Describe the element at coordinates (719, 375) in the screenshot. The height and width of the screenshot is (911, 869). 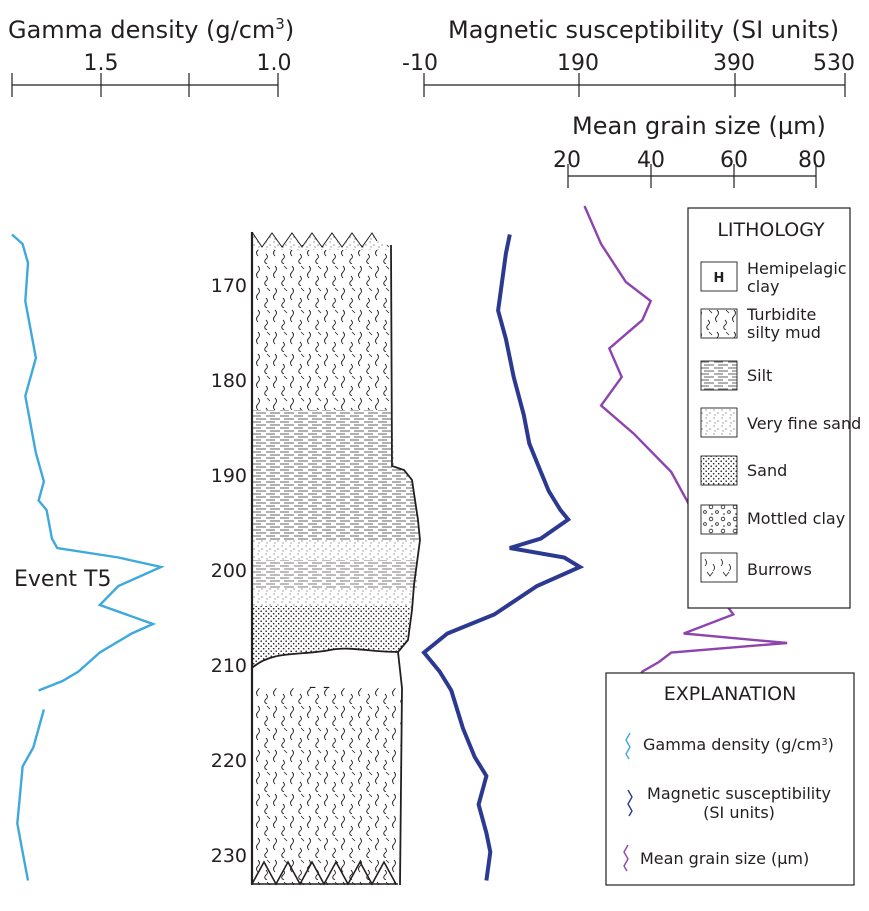
I see `silt-swatch` at that location.